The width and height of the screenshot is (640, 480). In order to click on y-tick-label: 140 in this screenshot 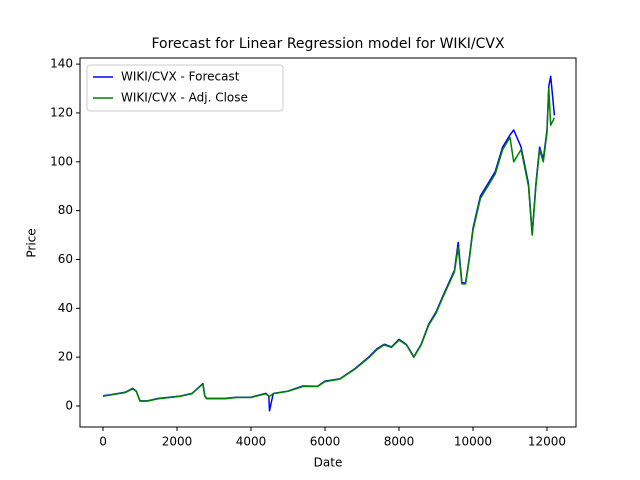, I will do `click(61, 64)`.